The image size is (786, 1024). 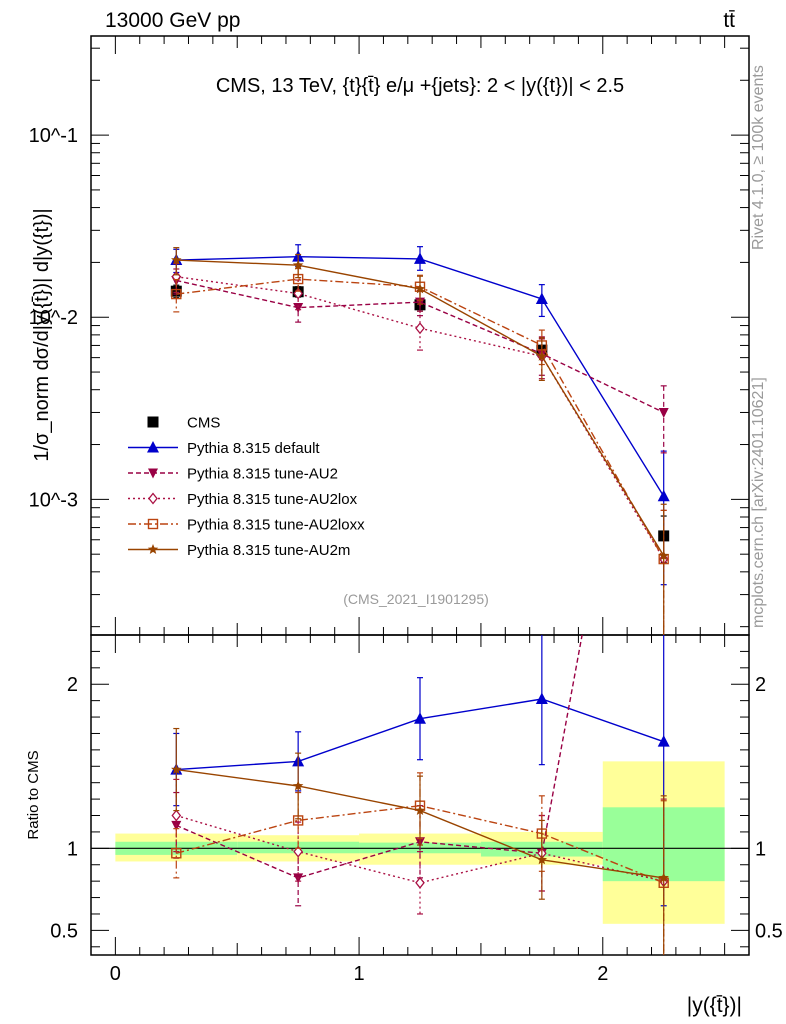 What do you see at coordinates (268, 550) in the screenshot?
I see `legend-label: Pythia 8.315 tune-AU2m` at bounding box center [268, 550].